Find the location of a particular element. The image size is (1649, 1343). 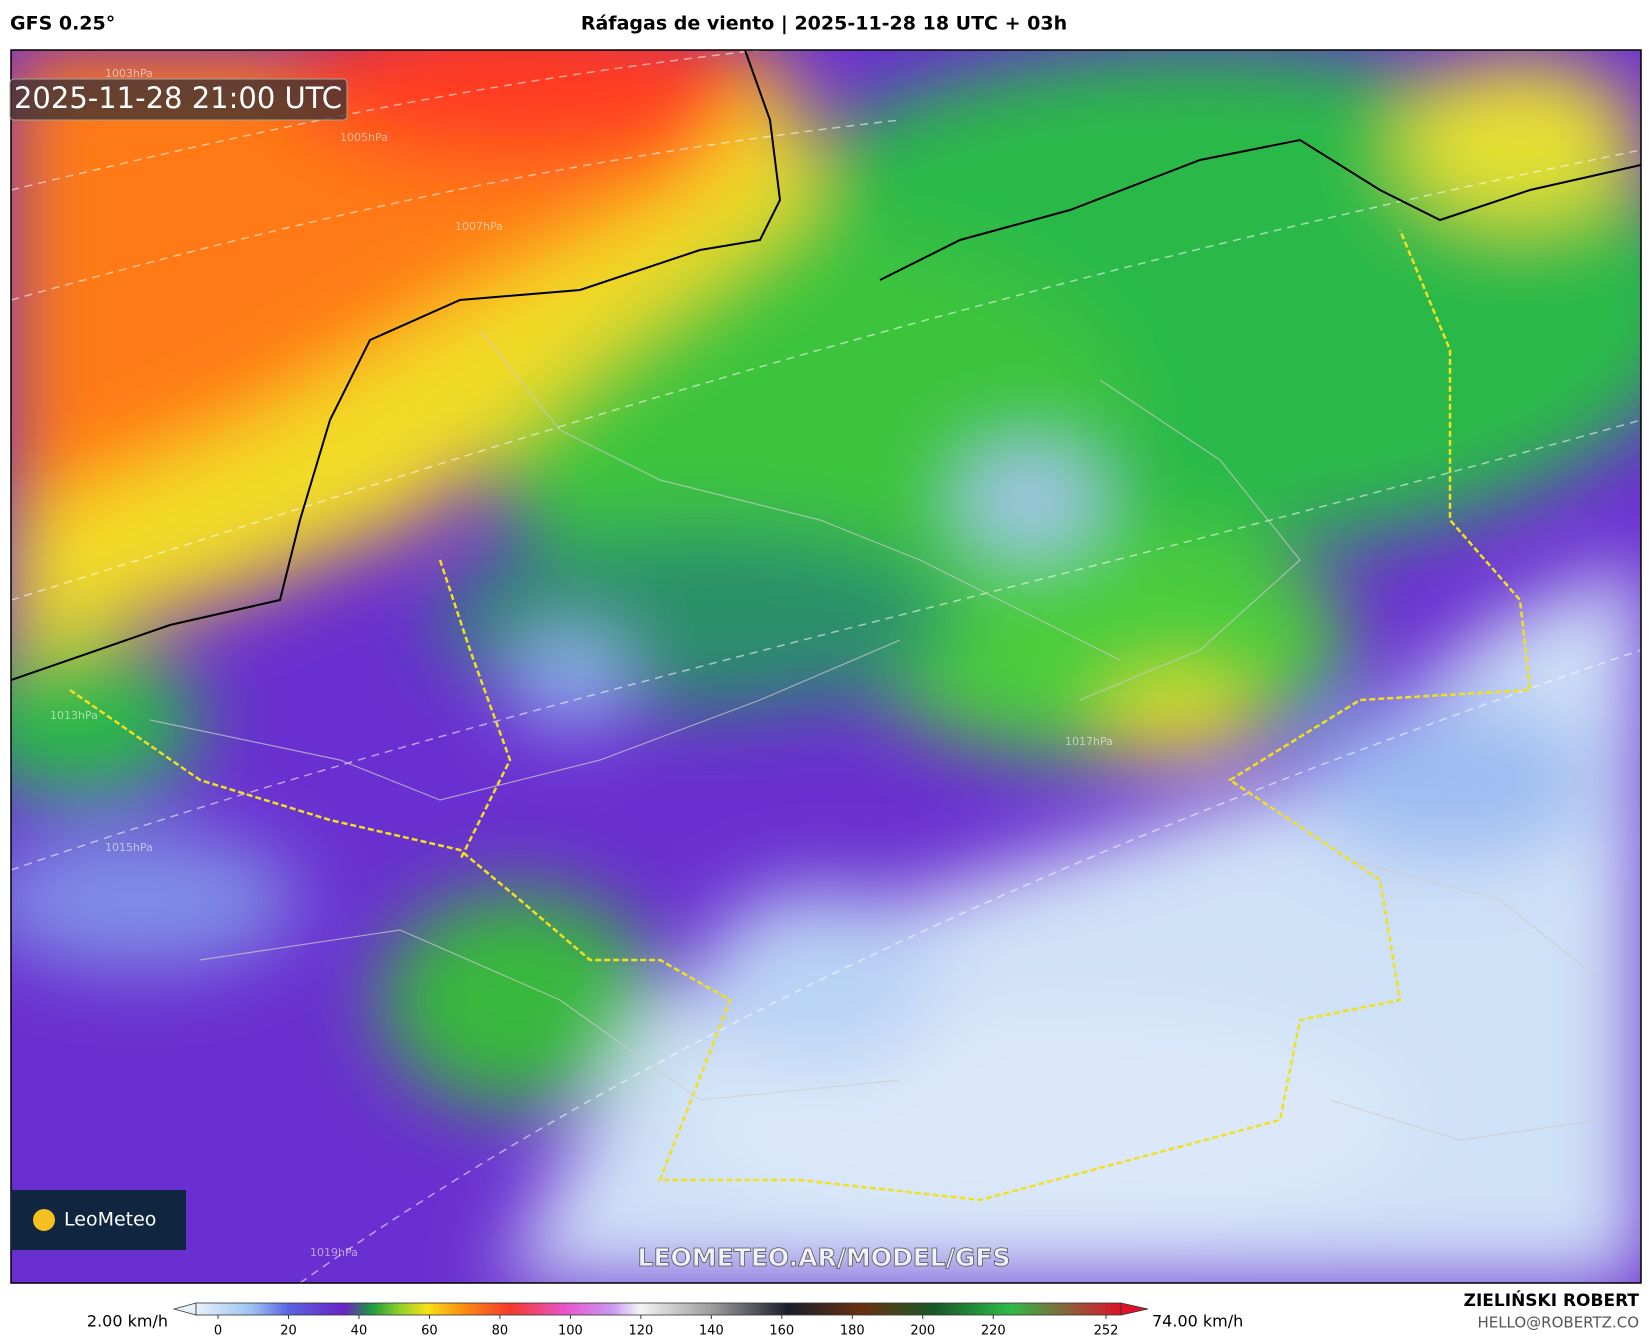

watermark: LEOMETEO.AR/MODEL/GFS is located at coordinates (824, 1257).